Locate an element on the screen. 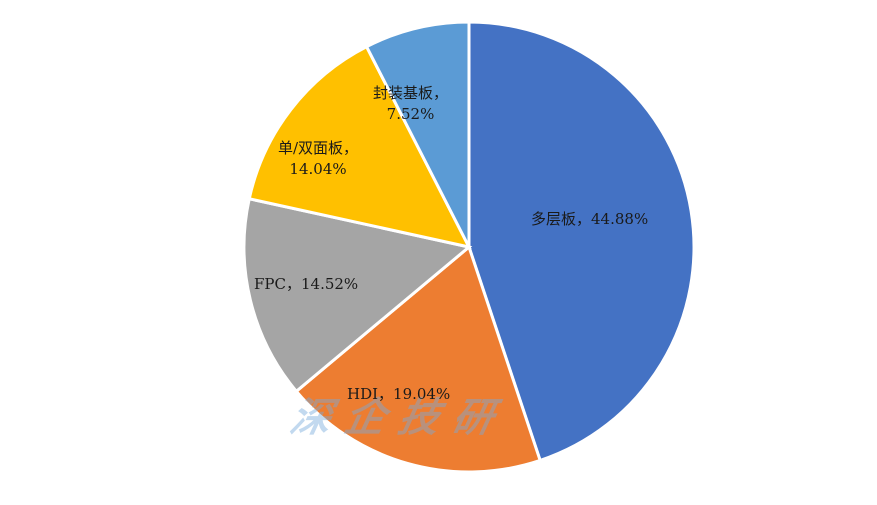 Image resolution: width=877 pixels, height=505 pixels. label-hdi: HDI，19.04% is located at coordinates (398, 394).